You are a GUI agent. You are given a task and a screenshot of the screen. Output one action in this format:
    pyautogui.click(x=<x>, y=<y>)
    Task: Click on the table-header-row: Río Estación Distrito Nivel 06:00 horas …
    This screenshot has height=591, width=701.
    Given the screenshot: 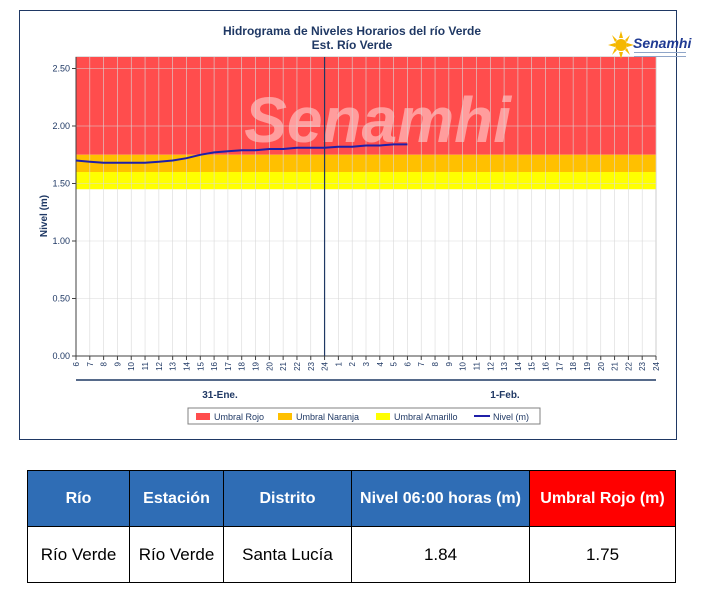 What is the action you would take?
    pyautogui.click(x=351, y=498)
    